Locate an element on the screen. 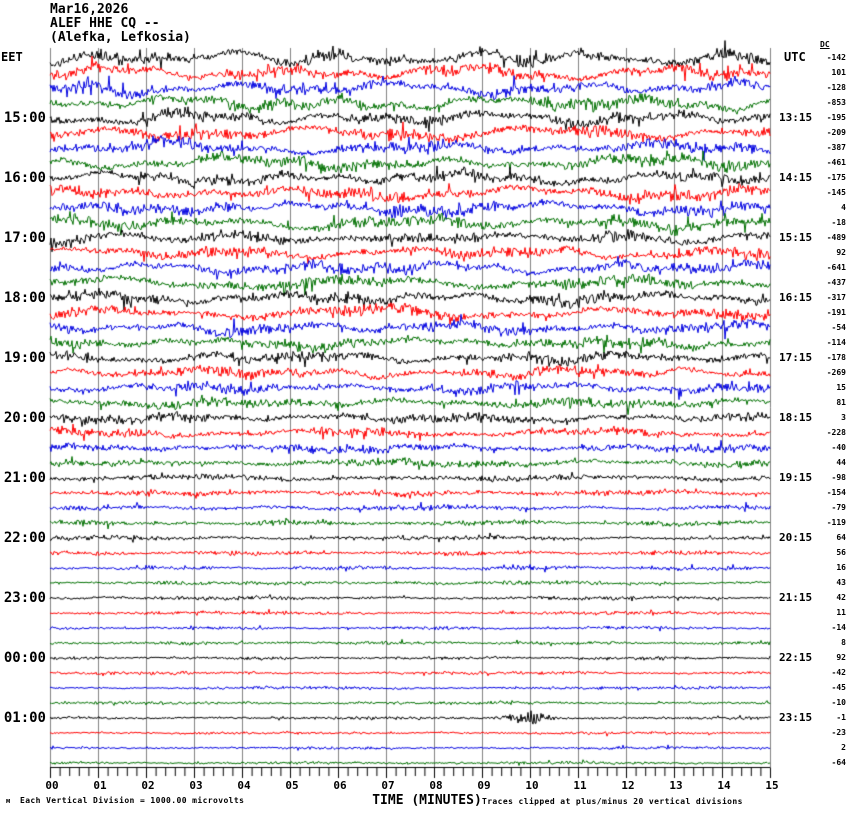  dc-value: 4 is located at coordinates (843, 207).